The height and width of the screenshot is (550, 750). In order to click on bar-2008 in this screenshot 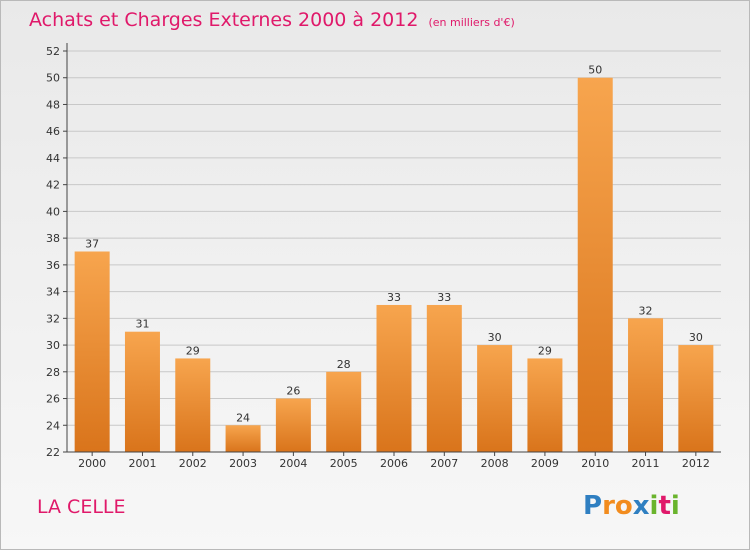, I will do `click(495, 398)`.